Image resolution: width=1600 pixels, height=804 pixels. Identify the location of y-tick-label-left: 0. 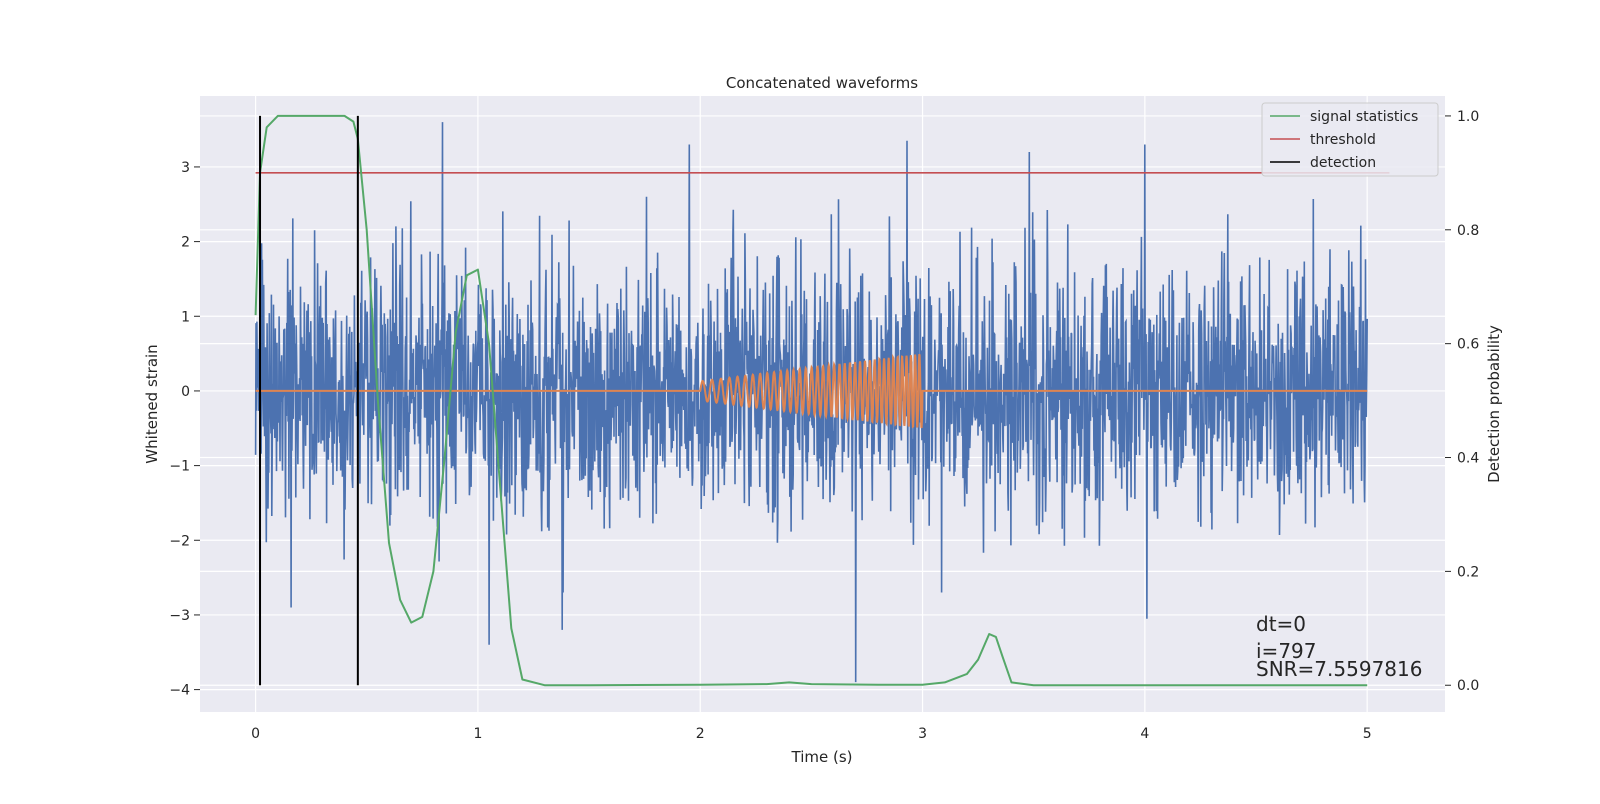
(185, 392).